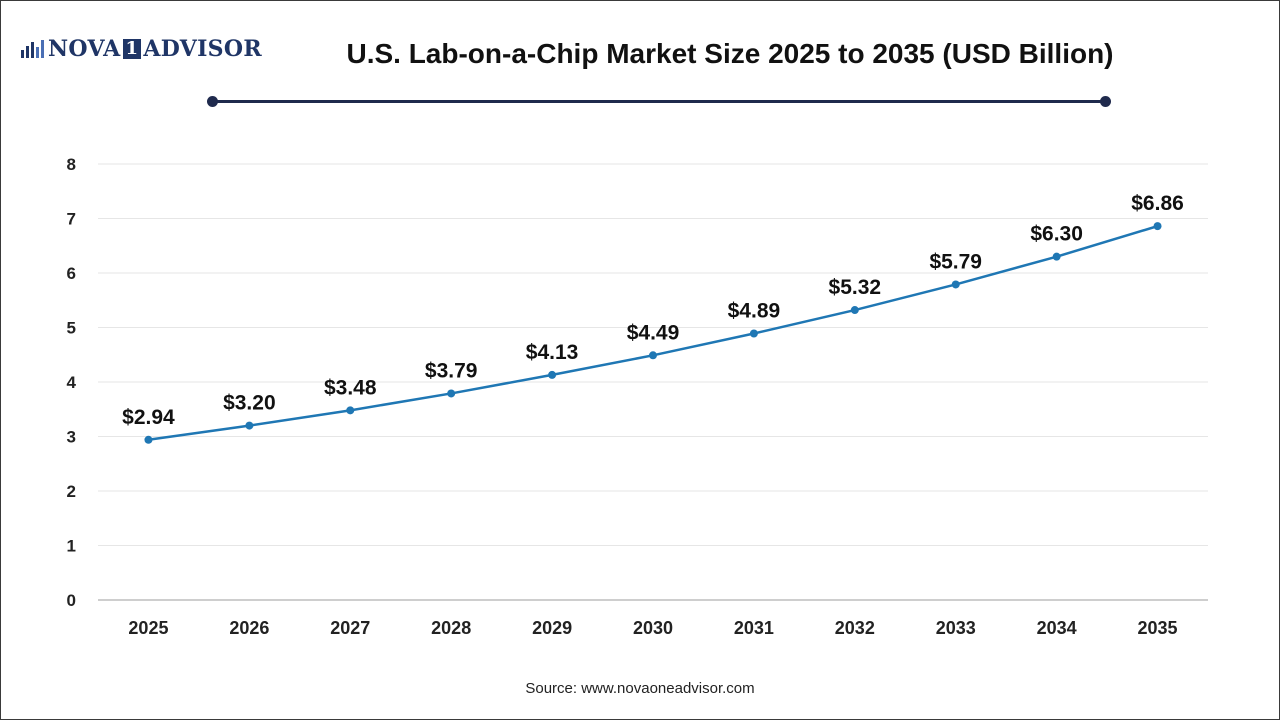 The image size is (1280, 720). I want to click on y-tick-label: 8, so click(71, 164).